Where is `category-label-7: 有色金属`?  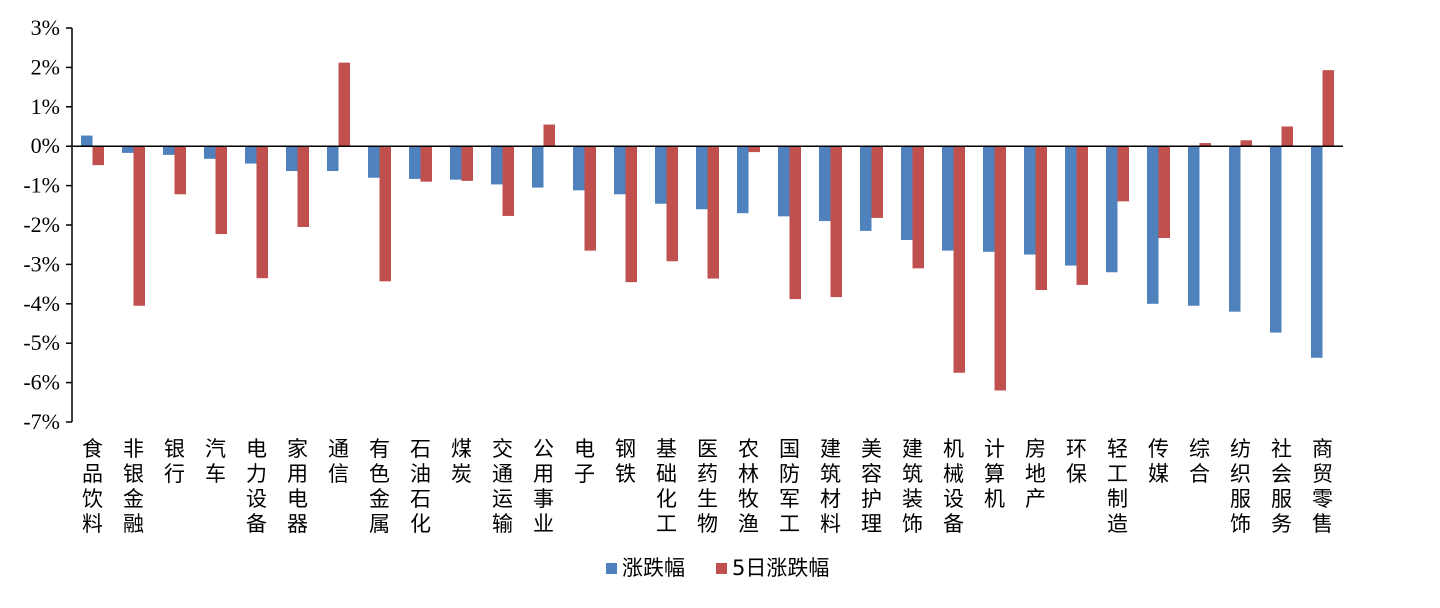 category-label-7: 有色金属 is located at coordinates (379, 486).